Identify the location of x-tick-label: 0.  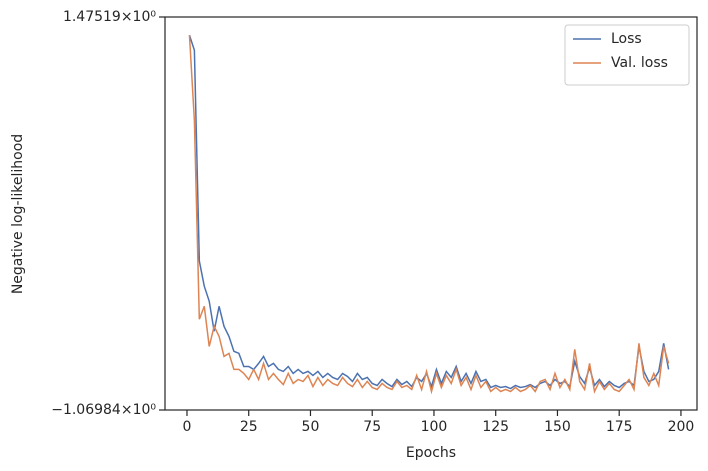
(187, 427).